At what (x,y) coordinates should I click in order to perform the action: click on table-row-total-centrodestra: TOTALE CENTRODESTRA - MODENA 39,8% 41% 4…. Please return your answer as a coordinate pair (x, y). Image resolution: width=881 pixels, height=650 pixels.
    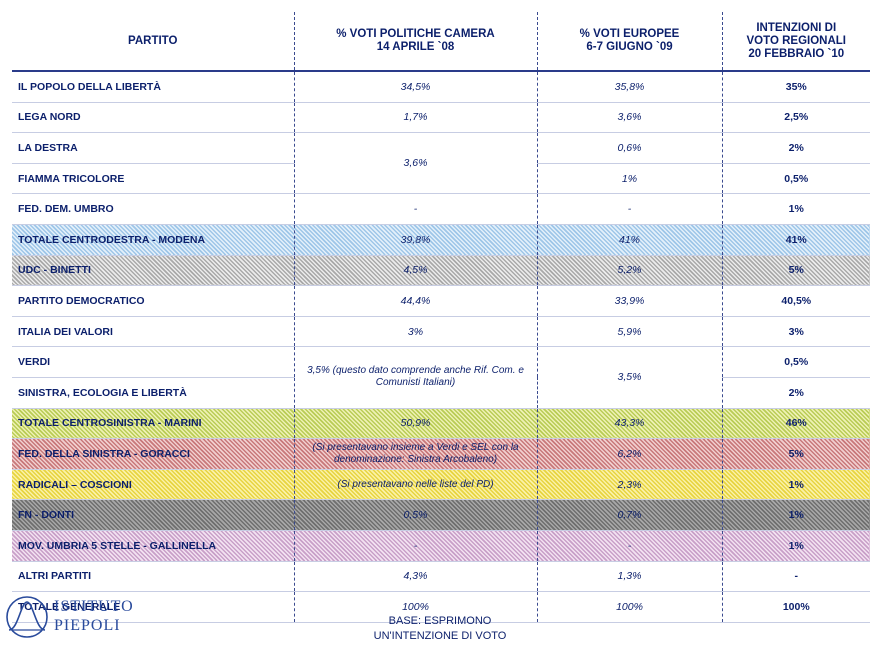
    Looking at the image, I should click on (441, 240).